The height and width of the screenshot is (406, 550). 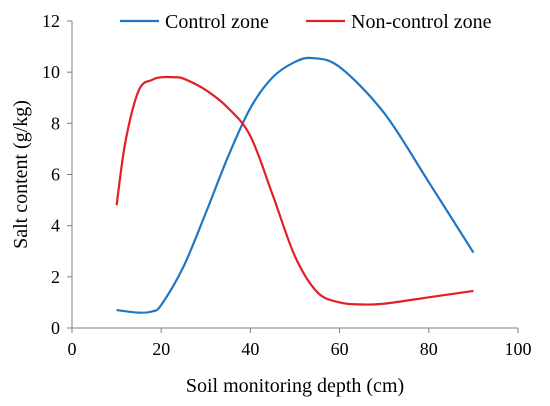 What do you see at coordinates (55, 328) in the screenshot?
I see `y-tick-label: 0` at bounding box center [55, 328].